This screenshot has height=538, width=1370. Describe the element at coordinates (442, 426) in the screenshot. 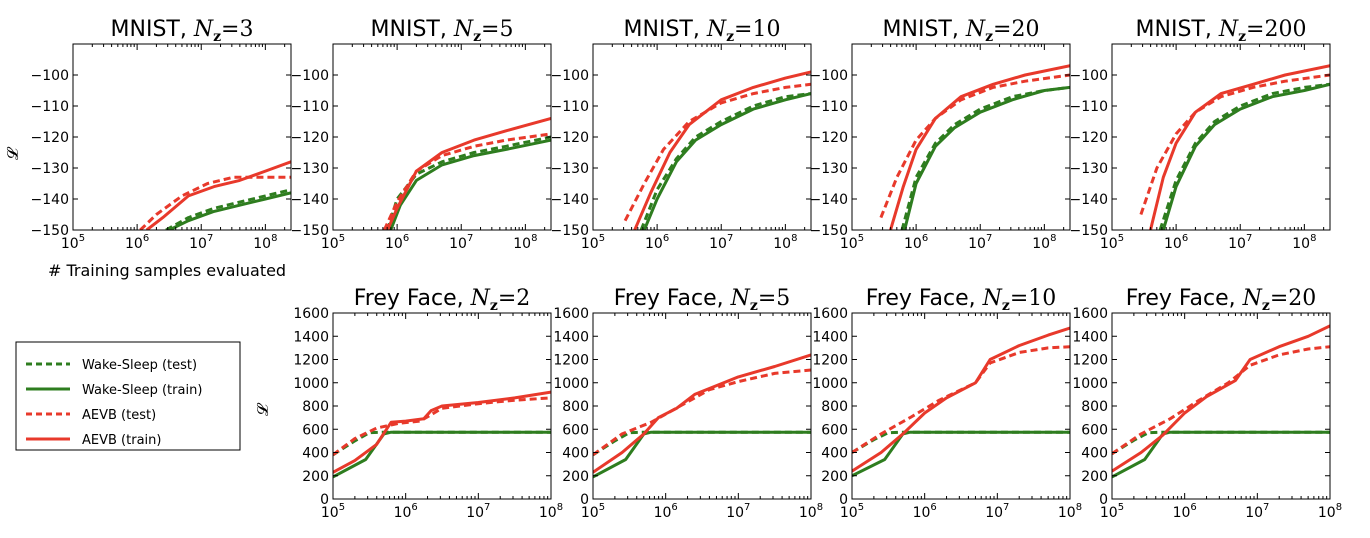

I see `panel-6-line-aevb-test` at that location.